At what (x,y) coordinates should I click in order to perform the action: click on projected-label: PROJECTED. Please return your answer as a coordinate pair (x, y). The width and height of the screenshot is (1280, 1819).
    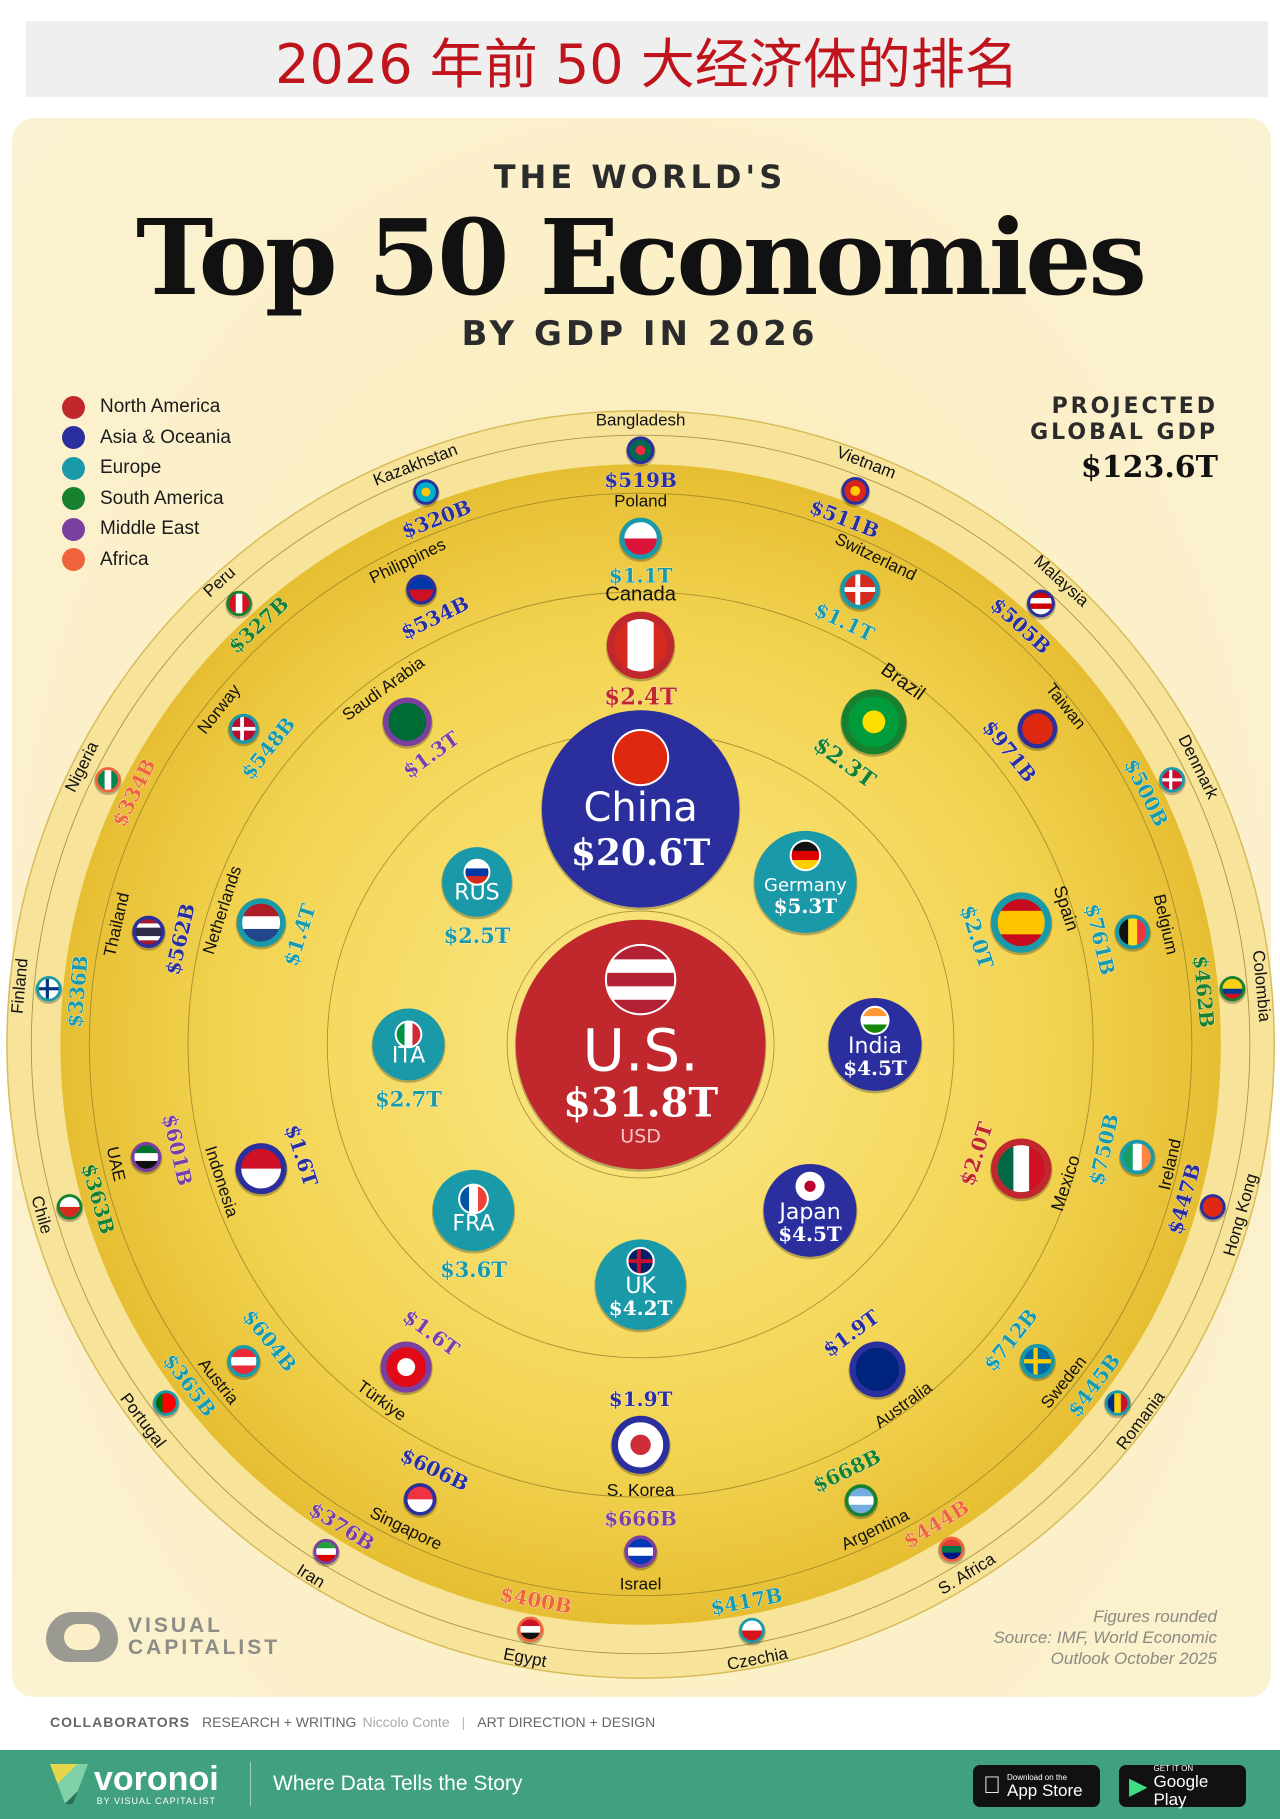
    Looking at the image, I should click on (1134, 406).